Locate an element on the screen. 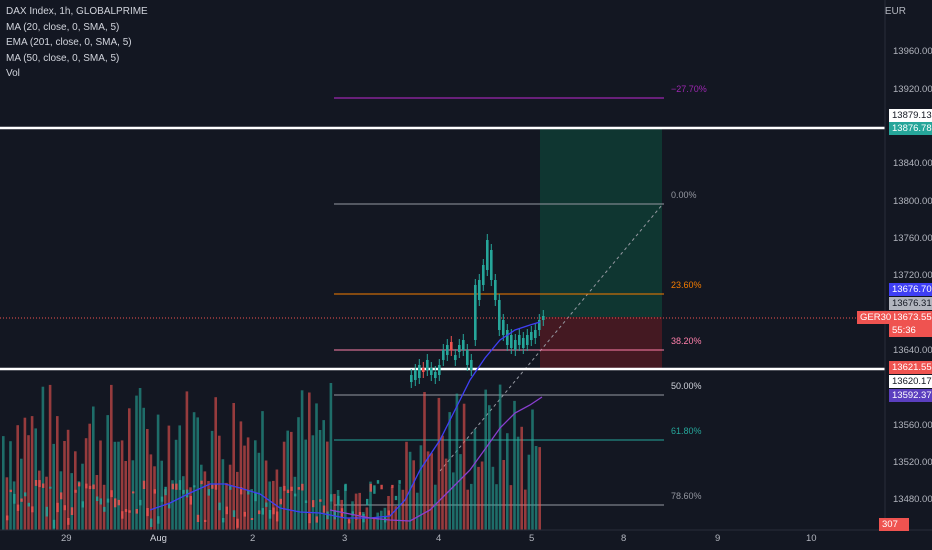  legend-vol: Vol is located at coordinates (13, 73).